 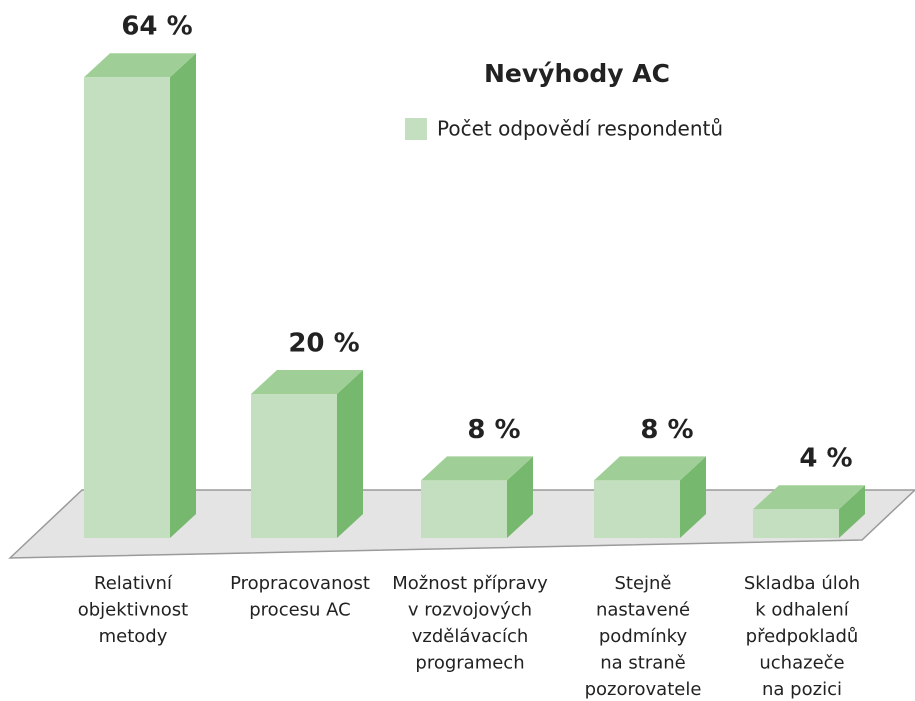 I want to click on x-tick-label: programech, so click(x=469, y=663).